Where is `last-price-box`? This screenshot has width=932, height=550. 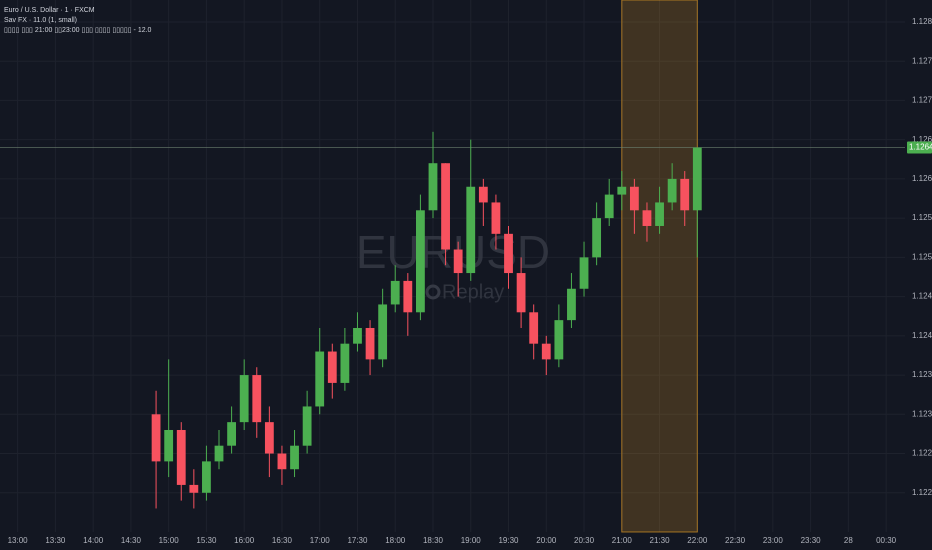
last-price-box is located at coordinates (919, 147).